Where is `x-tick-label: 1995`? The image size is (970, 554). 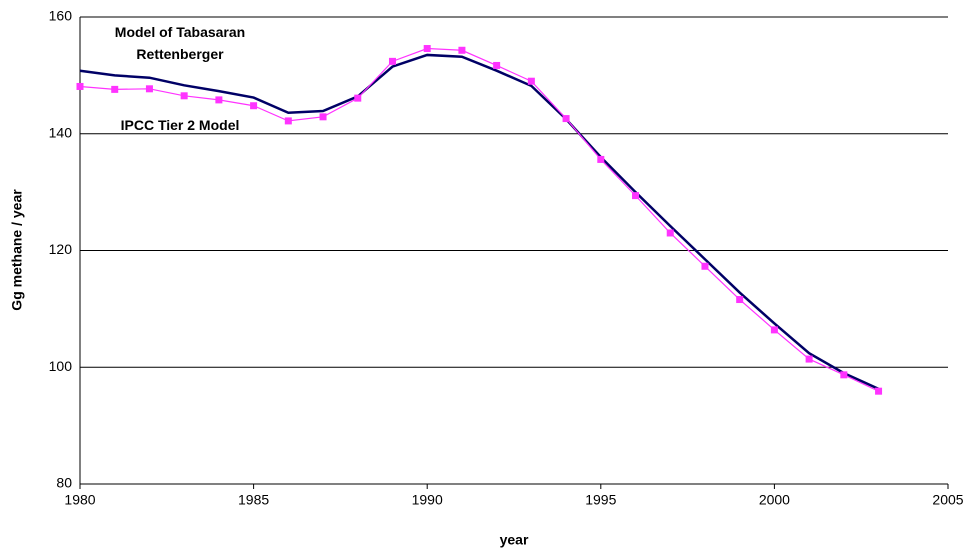 x-tick-label: 1995 is located at coordinates (600, 500).